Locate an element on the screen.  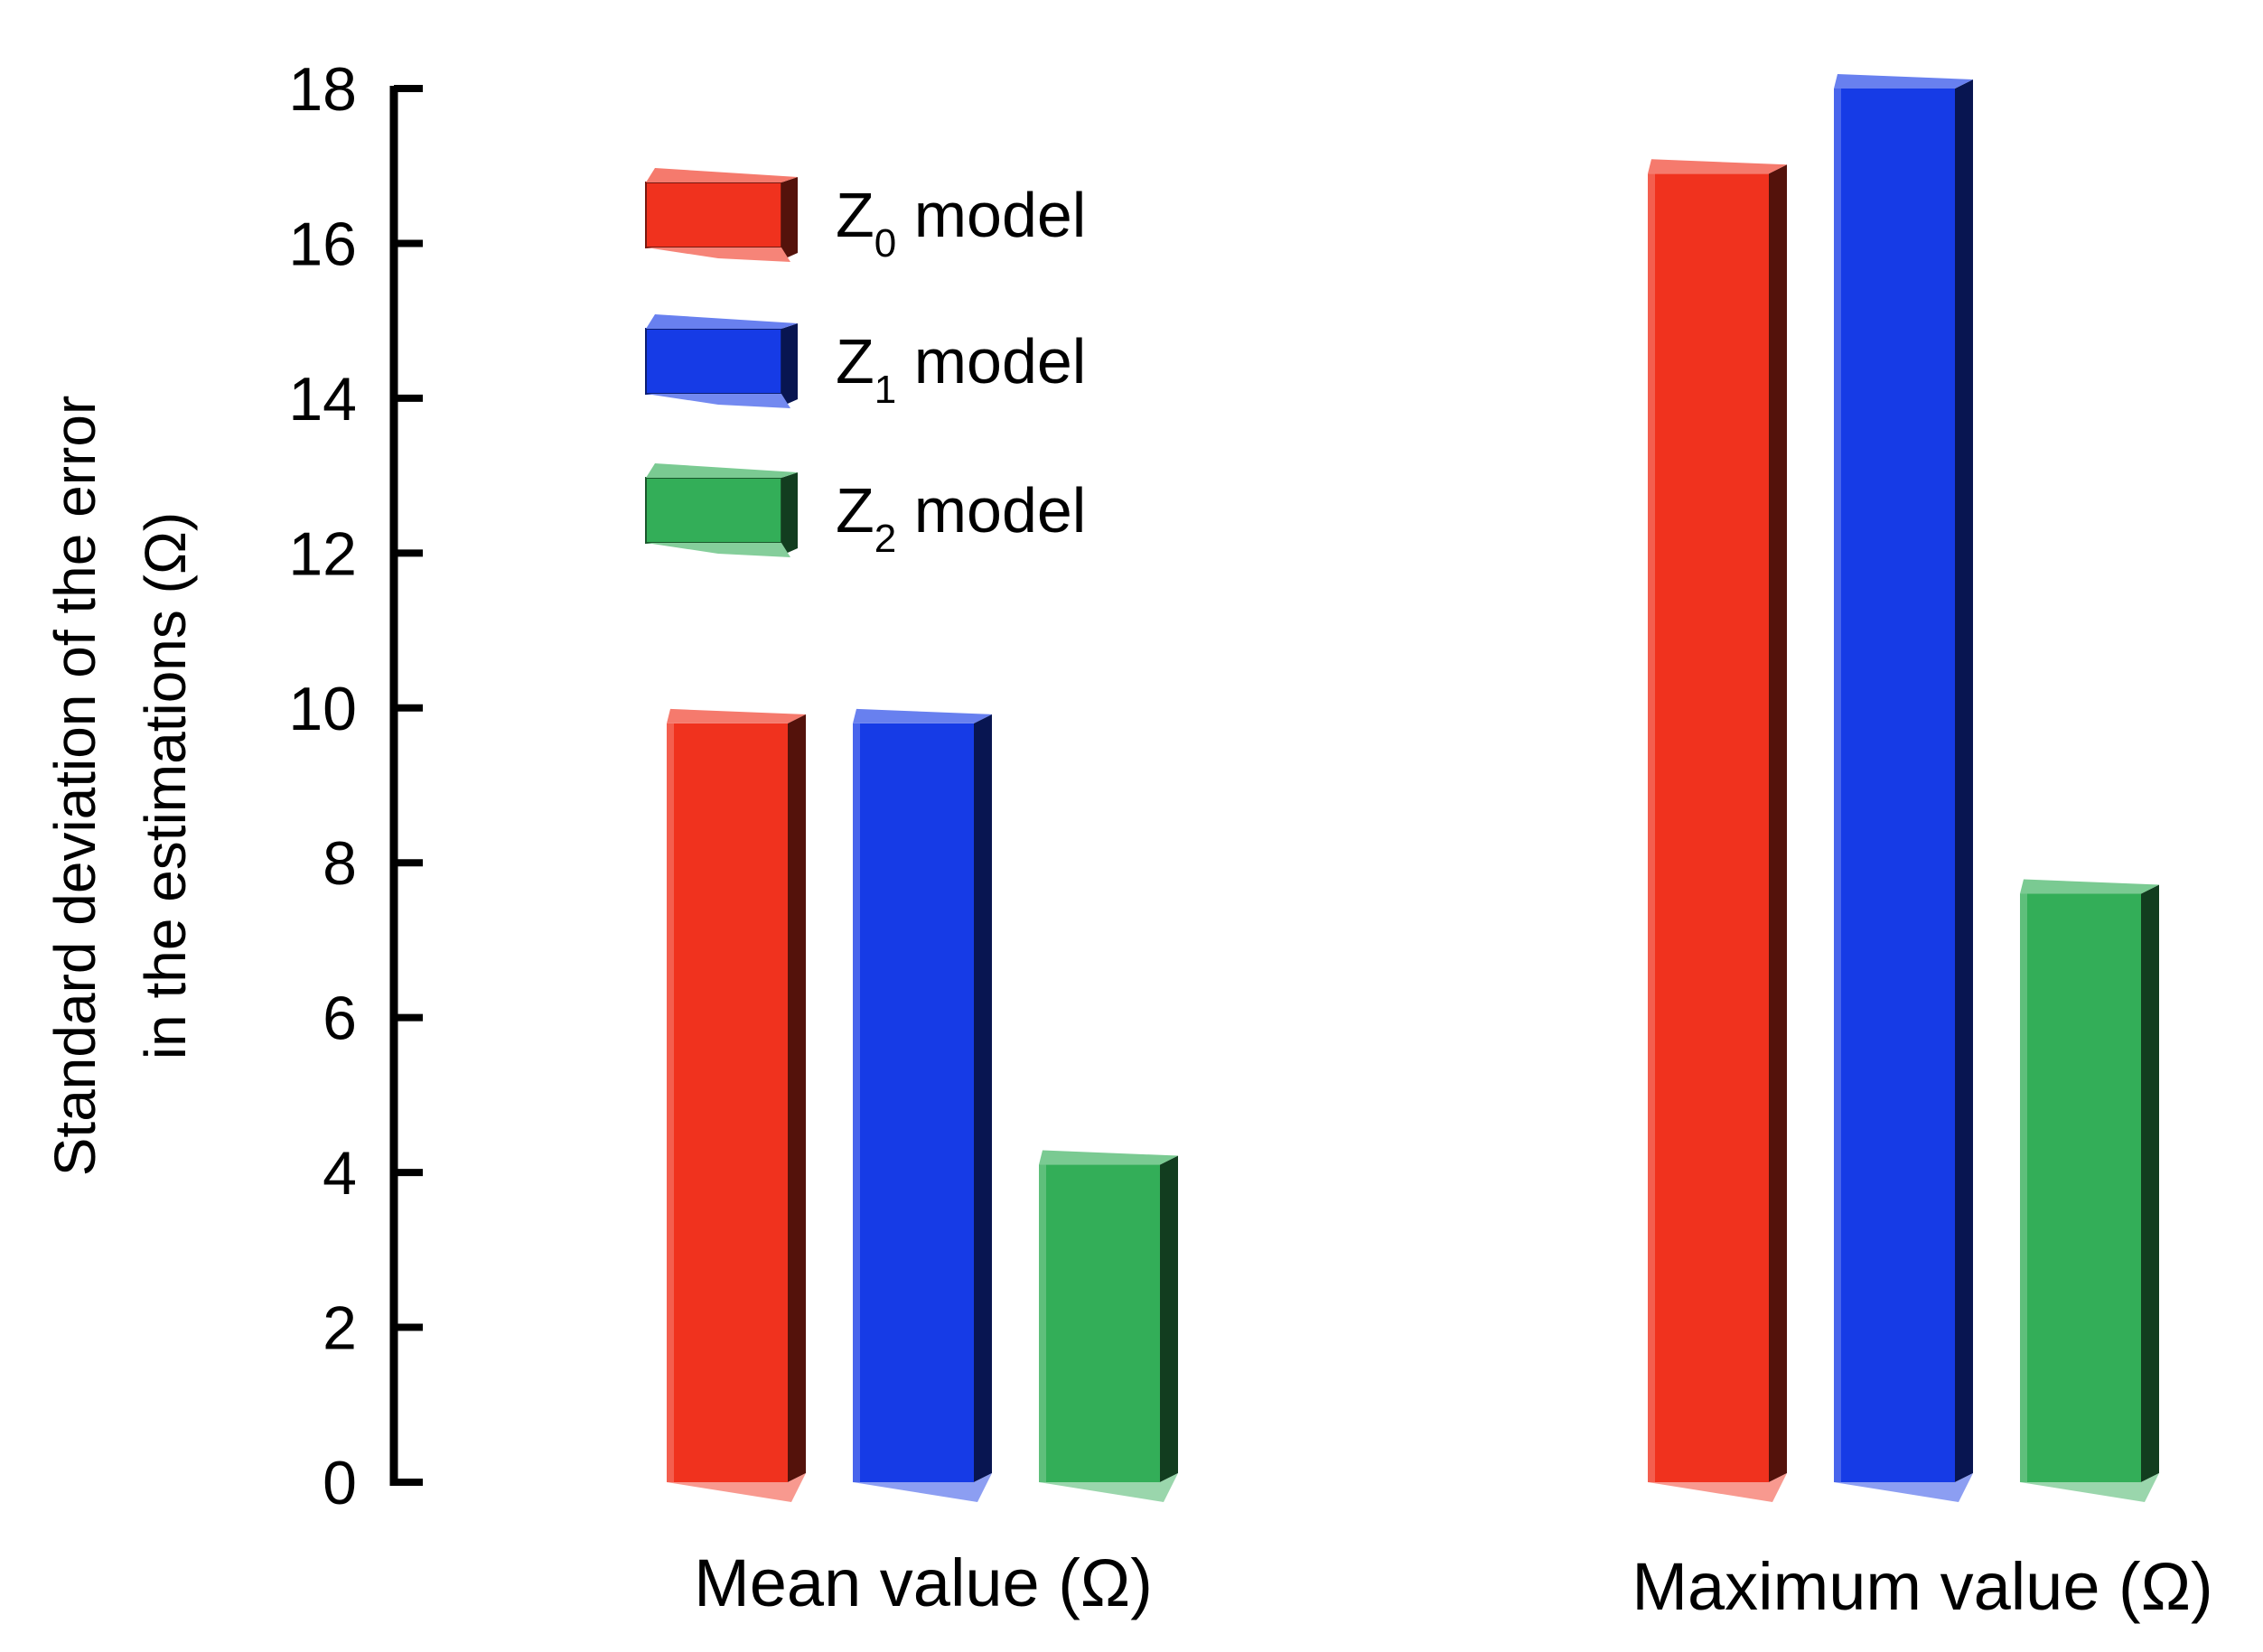
legend-swatch-z1 is located at coordinates (721, 361).